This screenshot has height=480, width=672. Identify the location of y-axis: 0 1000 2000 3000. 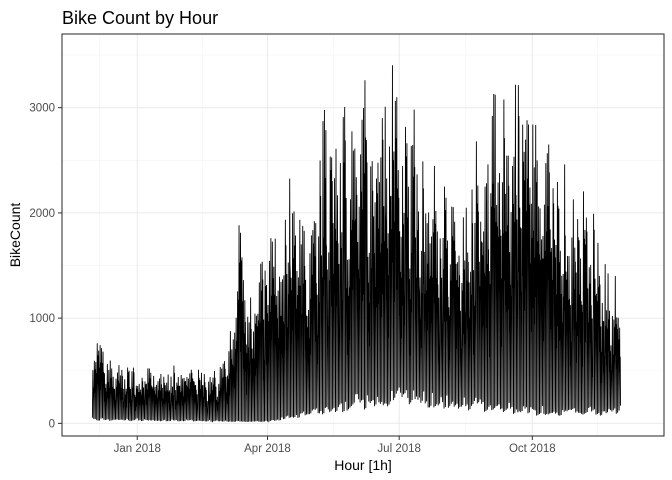
(45, 266).